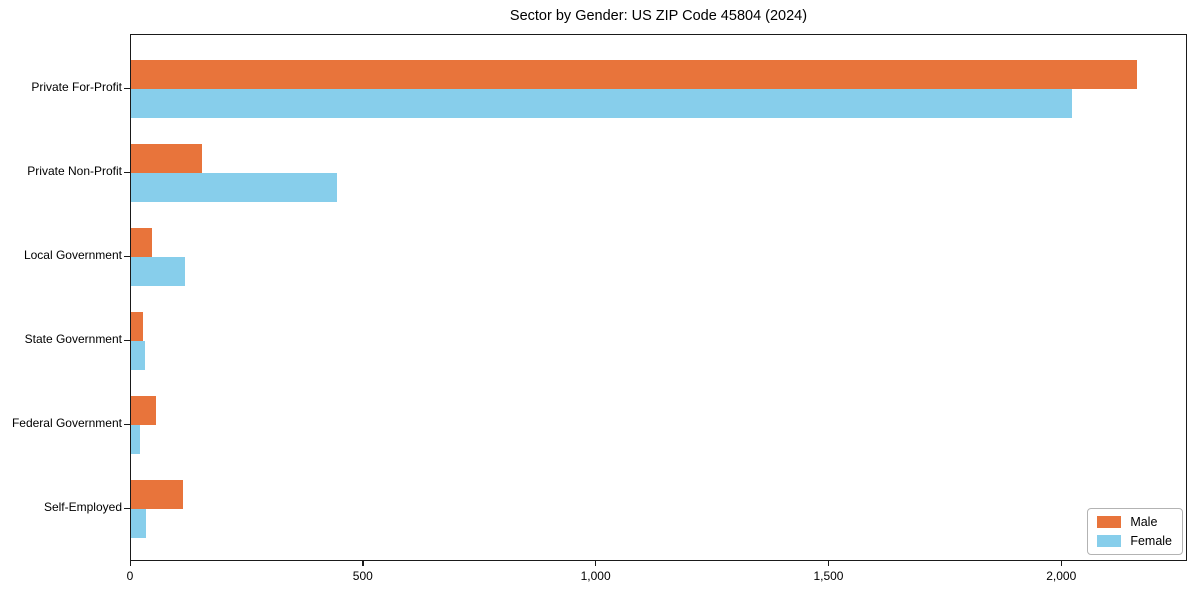  I want to click on y-axis-label-private-non-profit: Private Non-Profit, so click(74, 171).